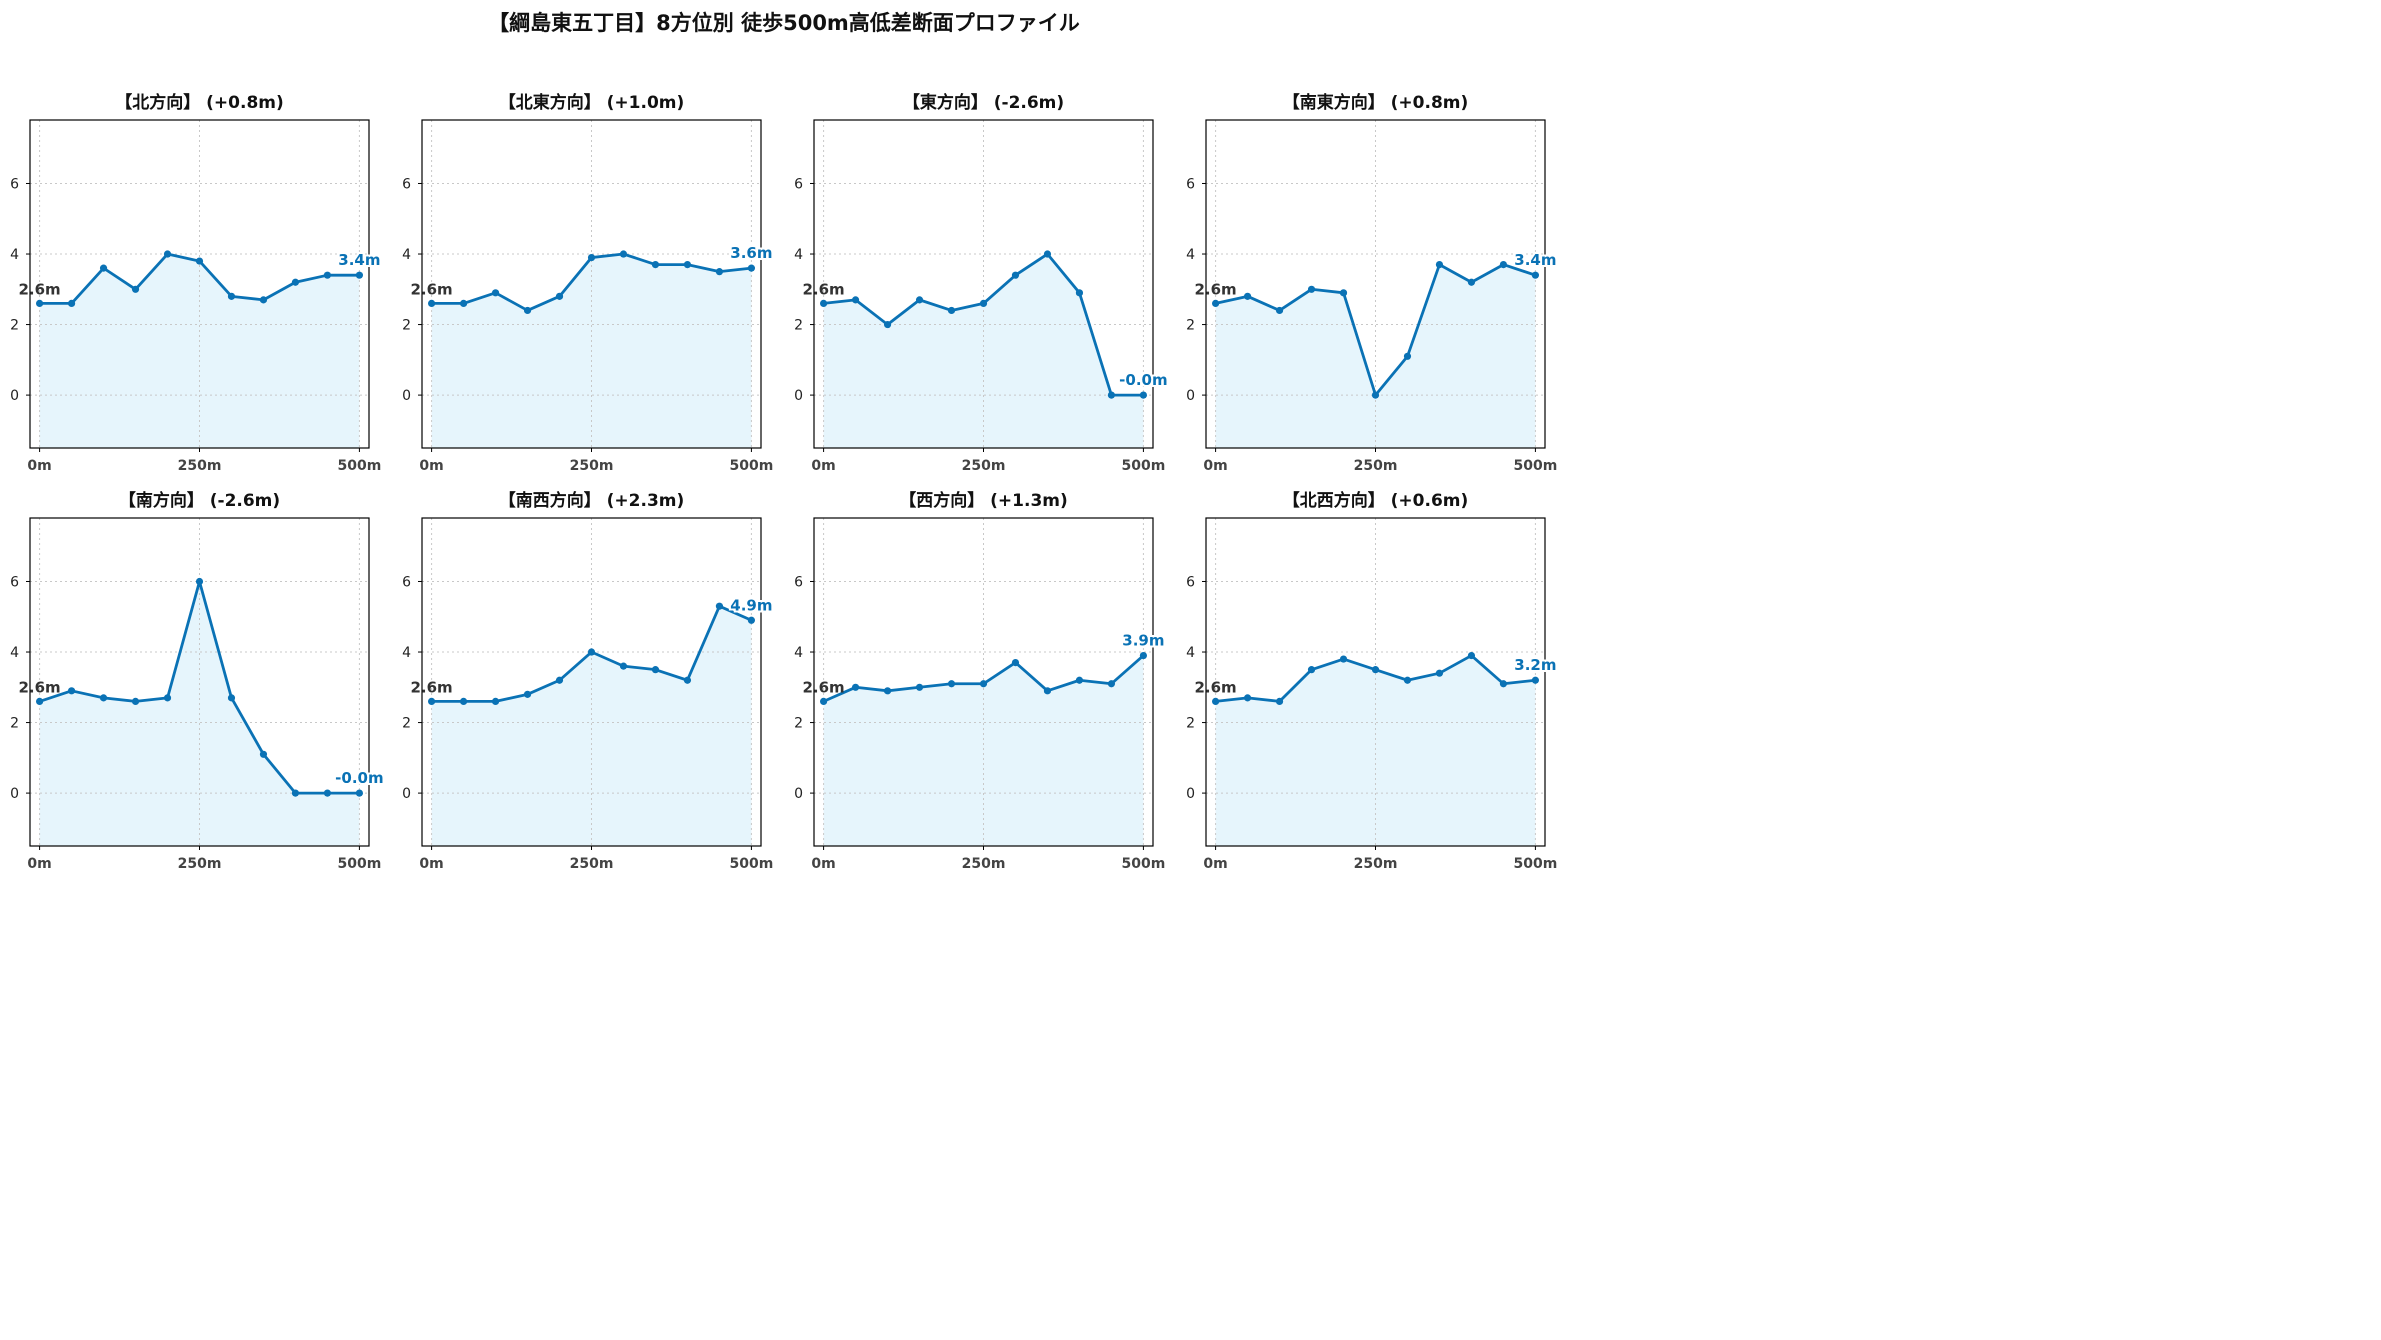 This screenshot has width=2381, height=1340. What do you see at coordinates (1535, 665) in the screenshot?
I see `end-elevation-label: 3.2m` at bounding box center [1535, 665].